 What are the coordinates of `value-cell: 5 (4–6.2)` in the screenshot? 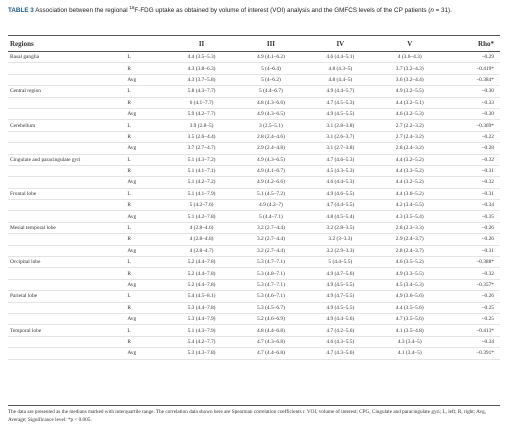 It's located at (271, 80).